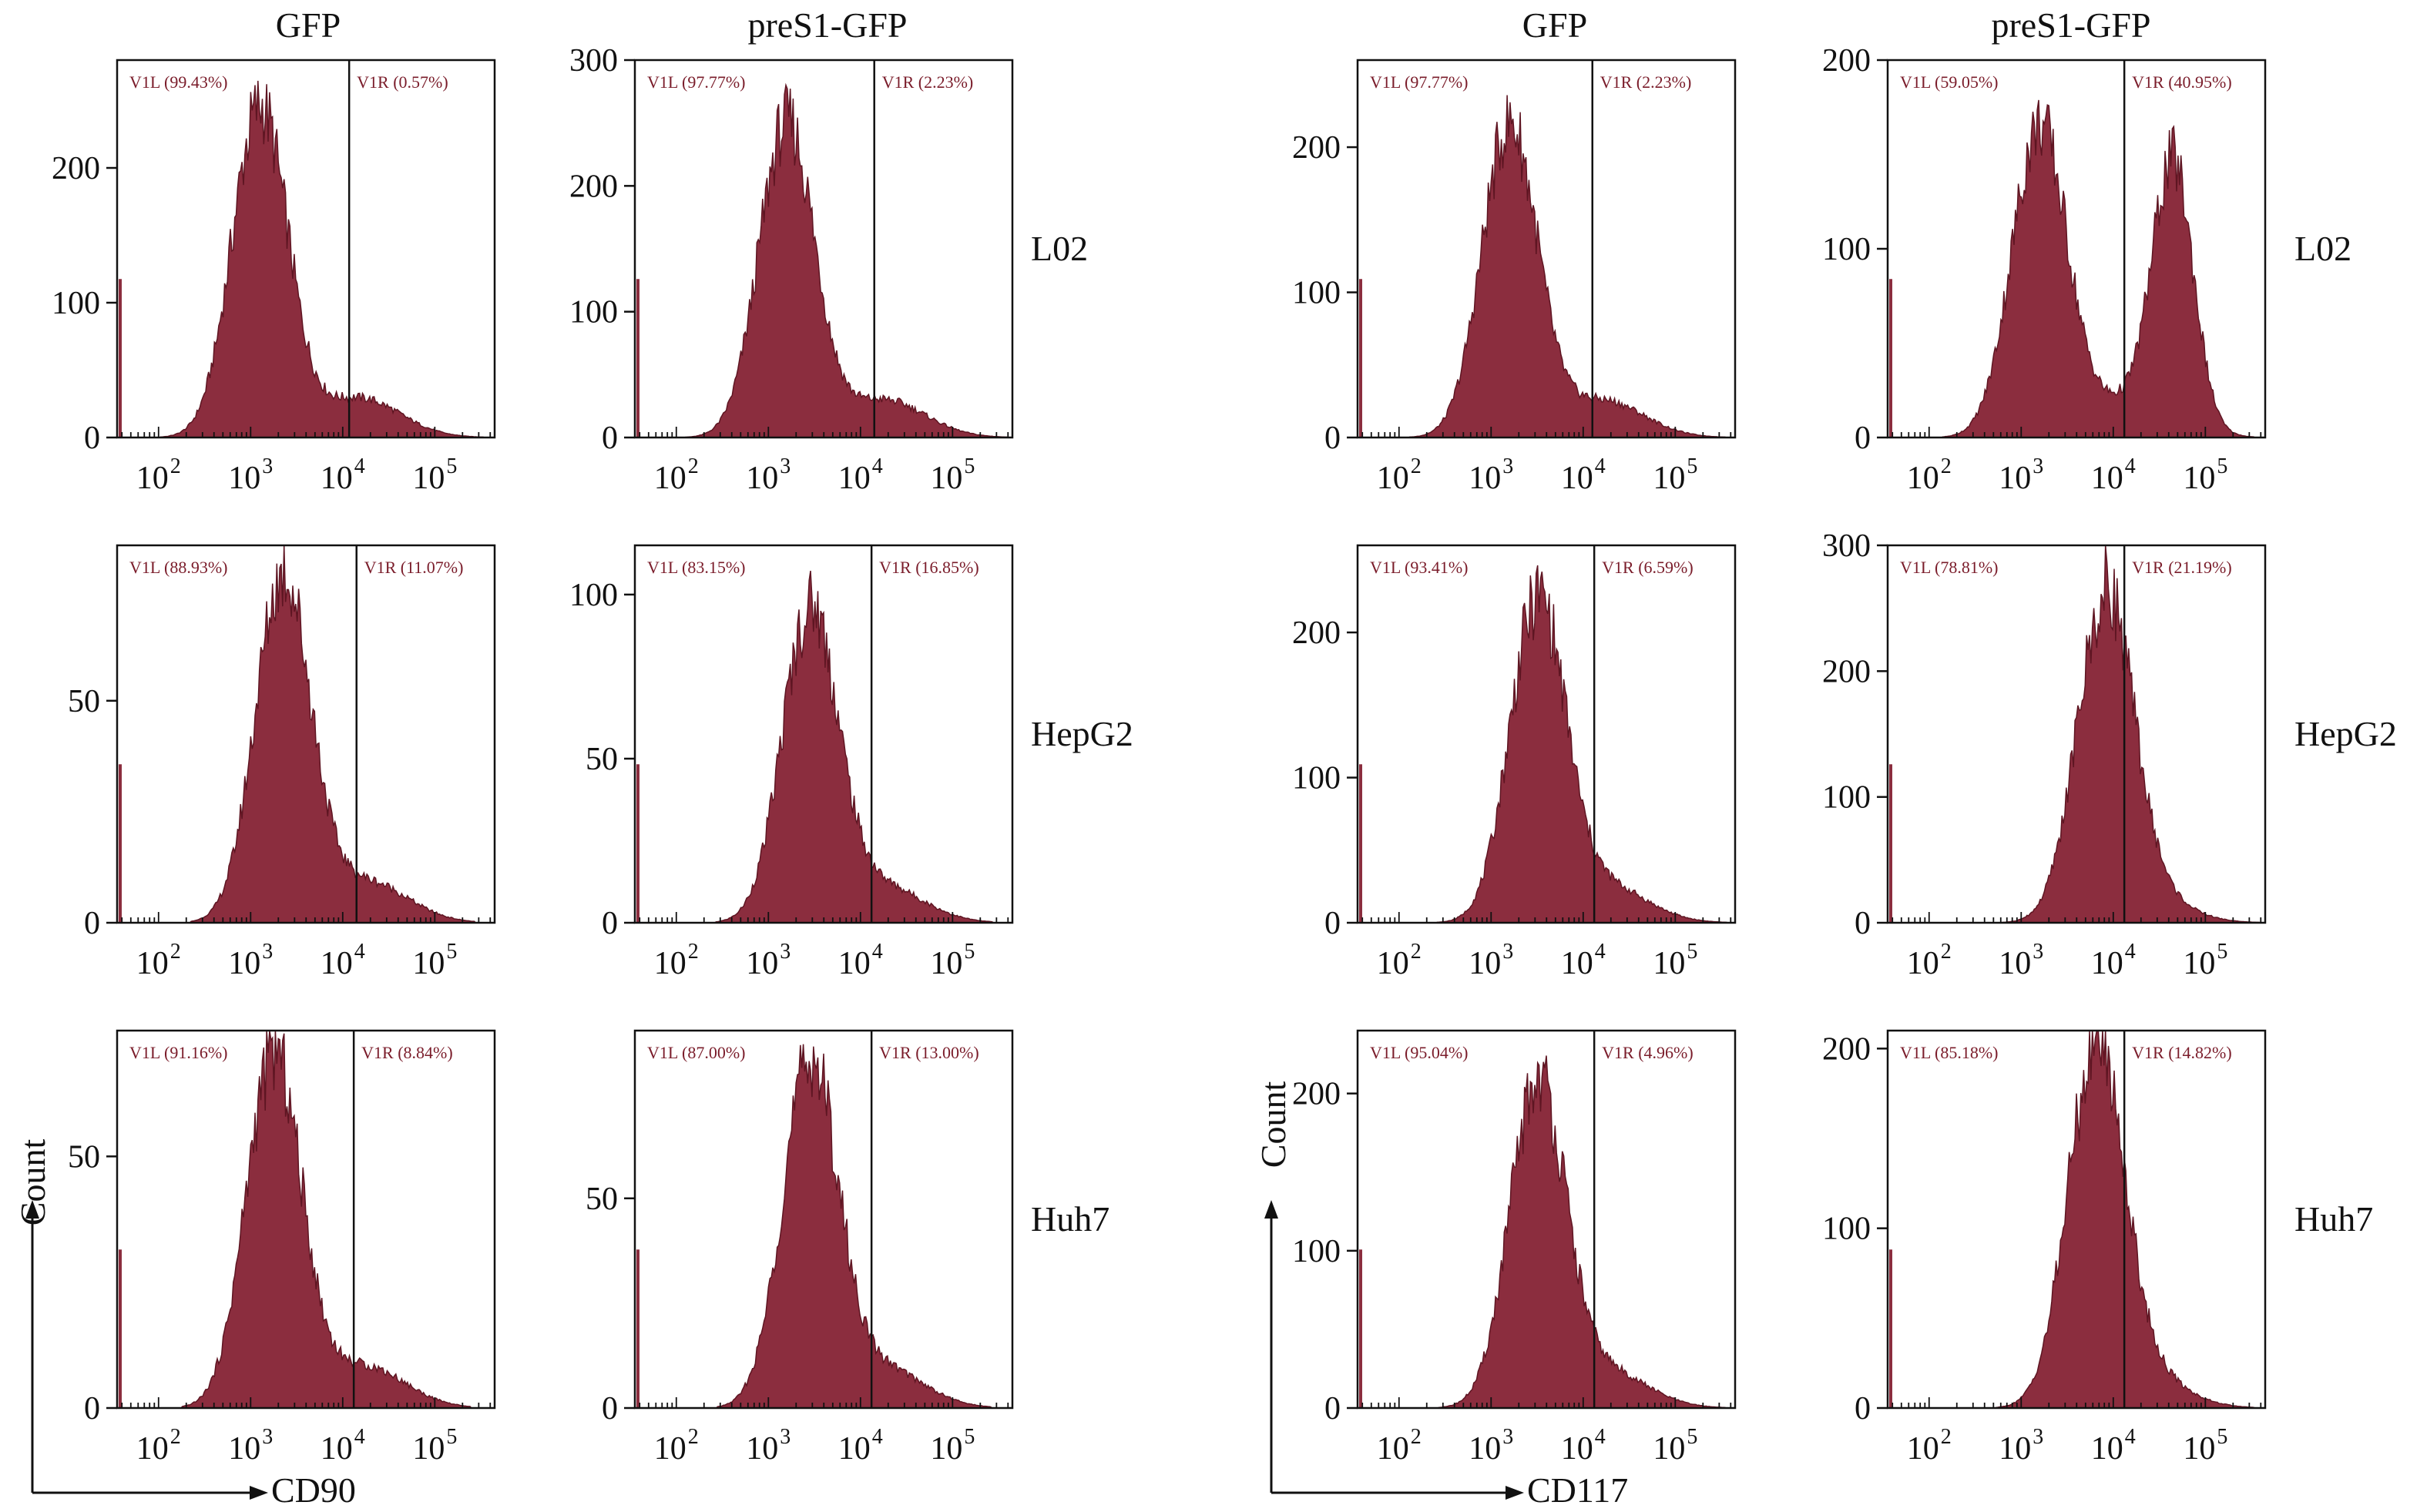 The height and width of the screenshot is (1512, 2427). What do you see at coordinates (402, 82) in the screenshot?
I see `gate-label-v1r: V1R (0.57%)` at bounding box center [402, 82].